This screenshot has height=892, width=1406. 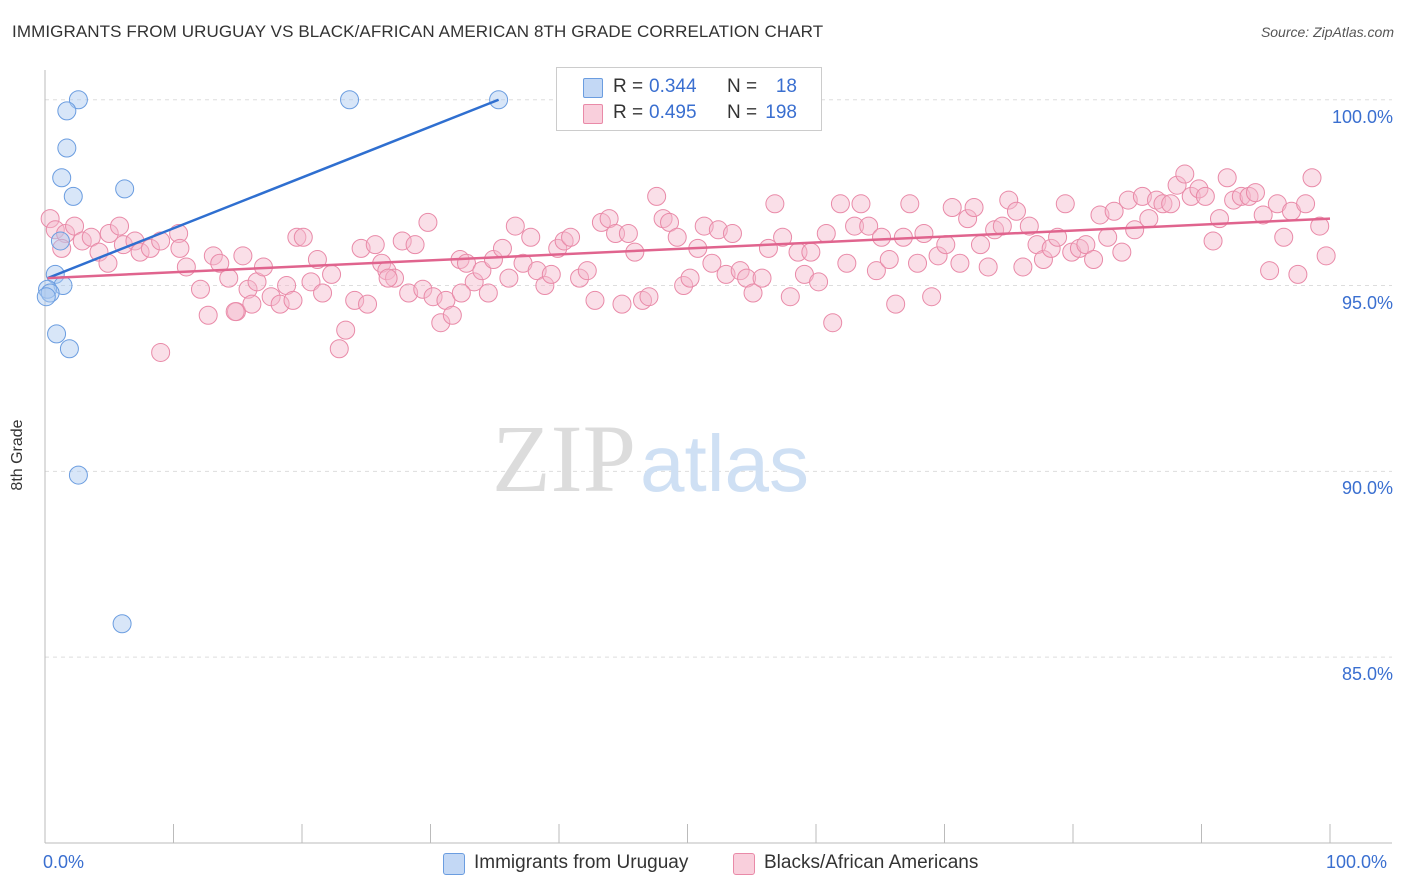 I want to click on y-axis-label: 8th Grade, so click(x=17, y=455).